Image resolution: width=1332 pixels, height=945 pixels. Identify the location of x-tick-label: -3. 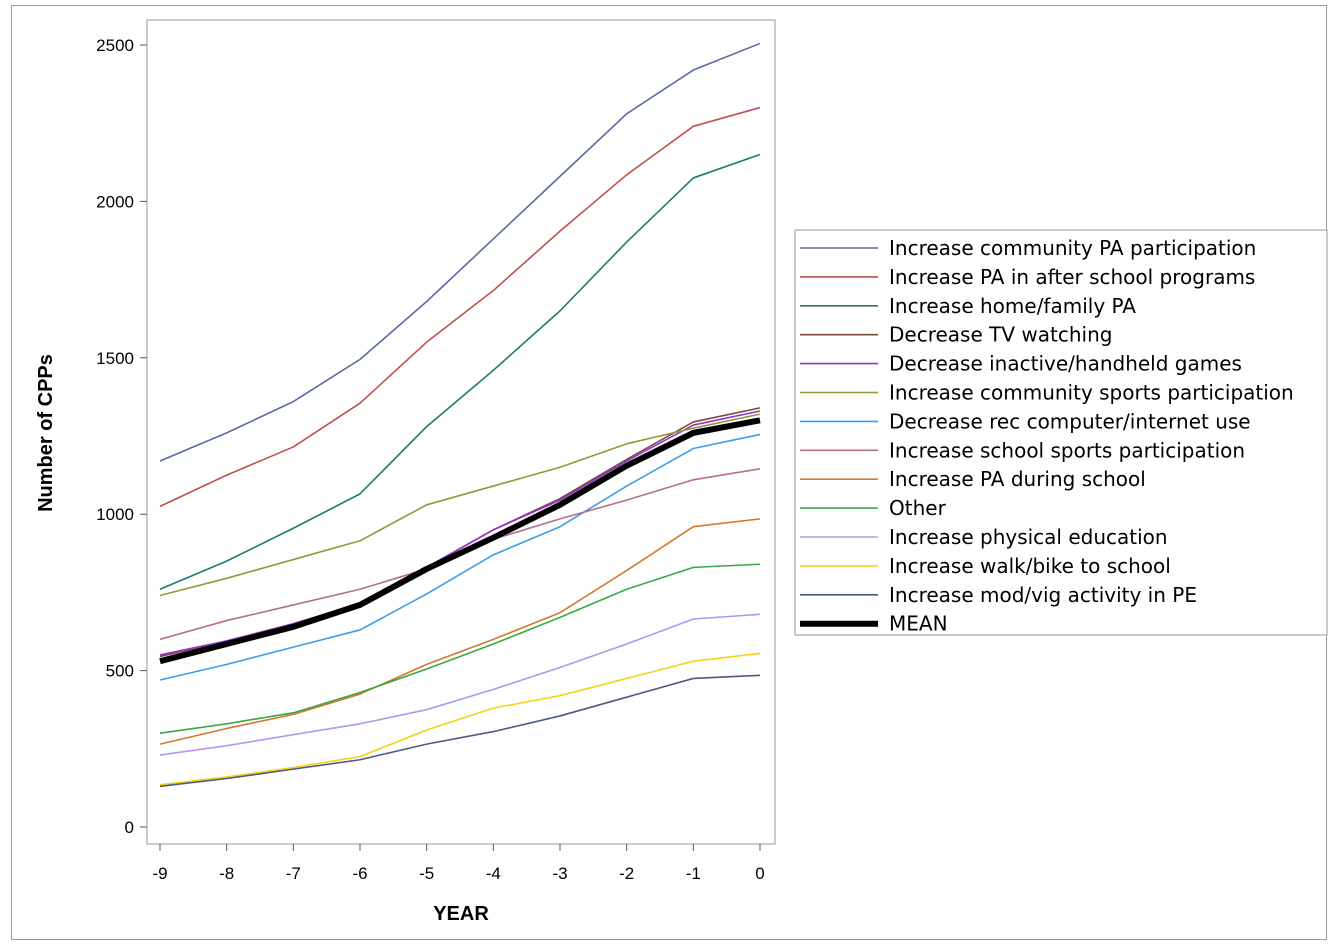
(559, 873).